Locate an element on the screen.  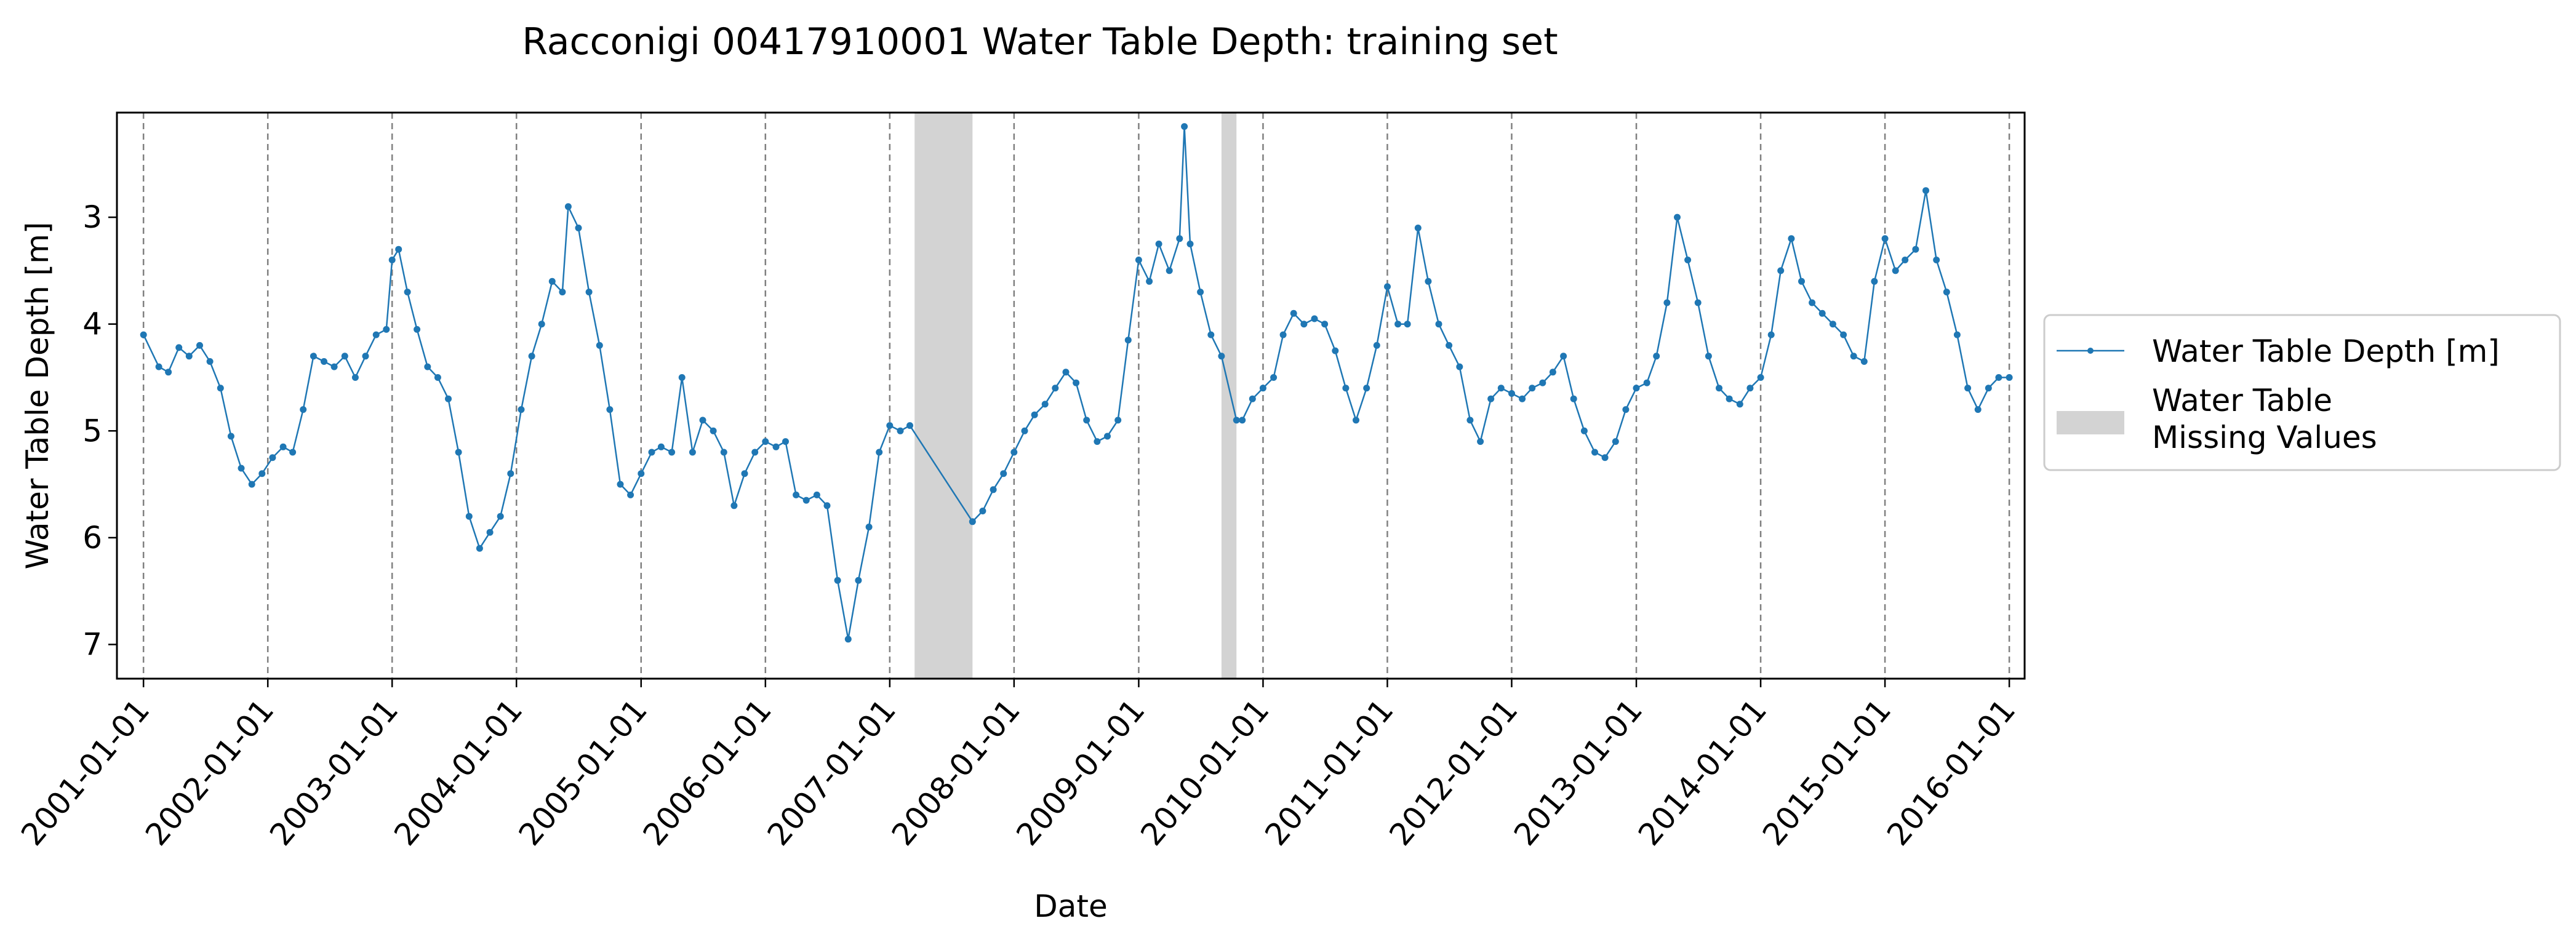
x-tick-label-2015-01-01: 2015-01-01 is located at coordinates (1827, 772).